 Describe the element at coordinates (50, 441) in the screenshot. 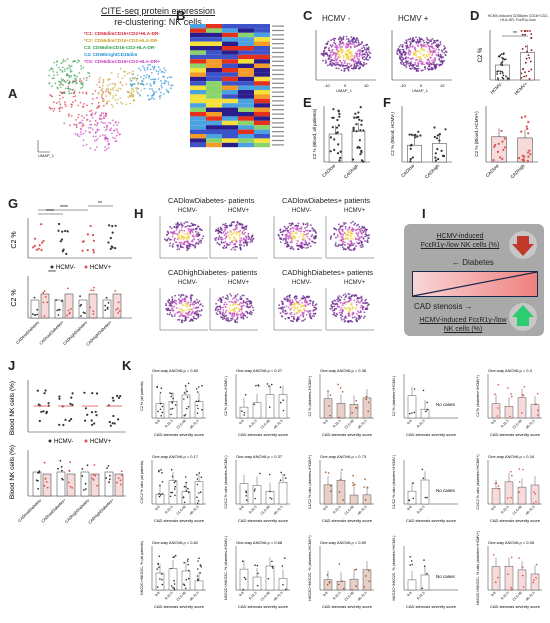

I see `legend-marker` at that location.